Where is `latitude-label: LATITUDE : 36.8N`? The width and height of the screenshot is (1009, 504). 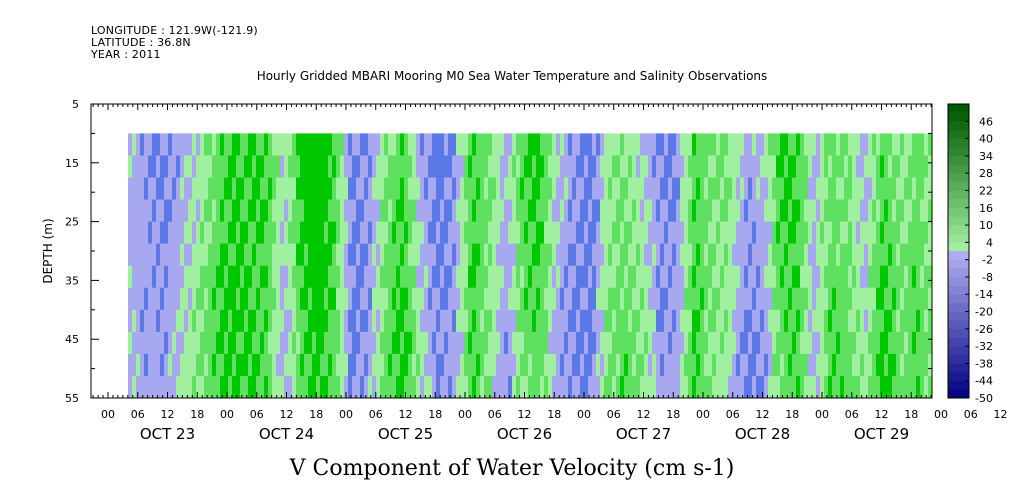 latitude-label: LATITUDE : 36.8N is located at coordinates (141, 42).